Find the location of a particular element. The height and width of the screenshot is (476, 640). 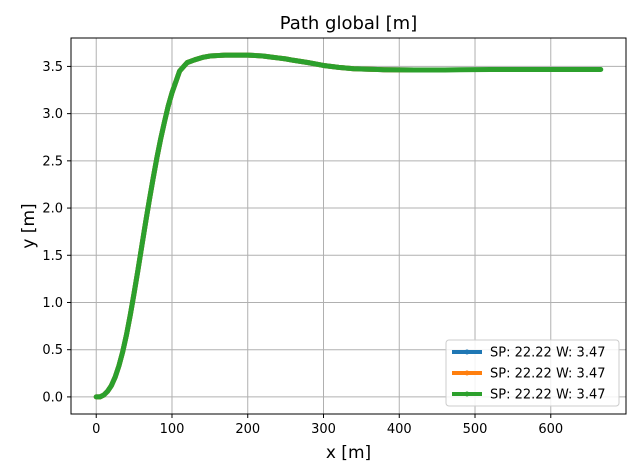

legend-label-2: SP: 22.22 W: 3.47 is located at coordinates (548, 374).